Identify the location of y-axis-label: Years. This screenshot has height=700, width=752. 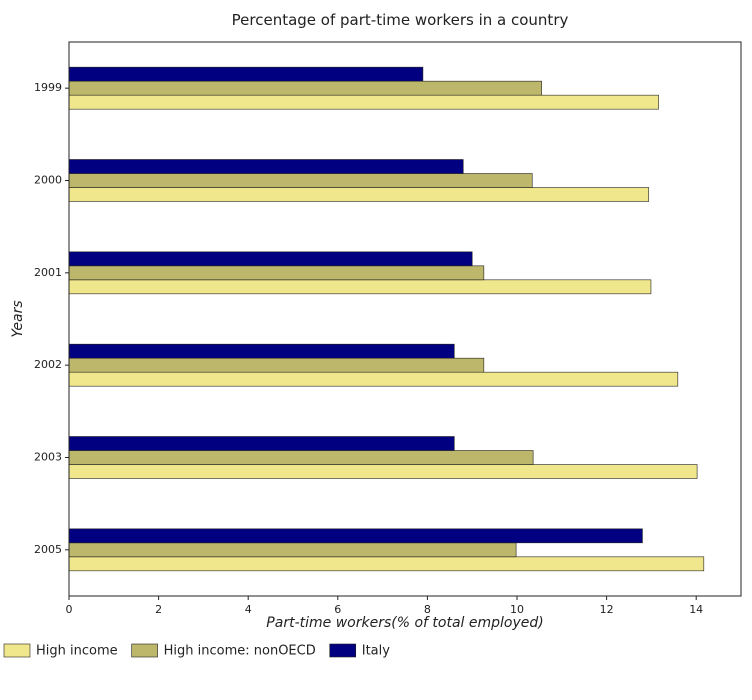
(18, 318).